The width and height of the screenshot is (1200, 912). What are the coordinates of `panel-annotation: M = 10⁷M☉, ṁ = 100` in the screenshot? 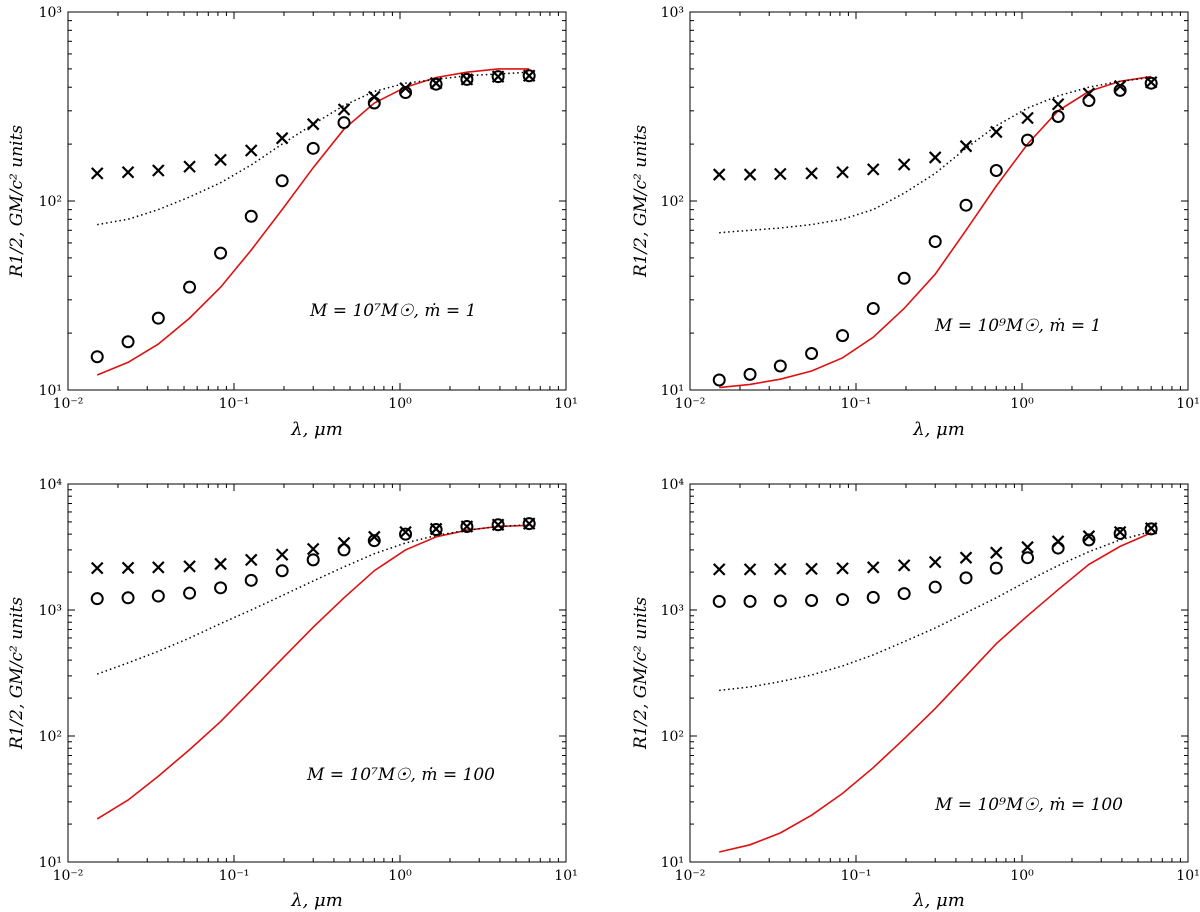 It's located at (400, 775).